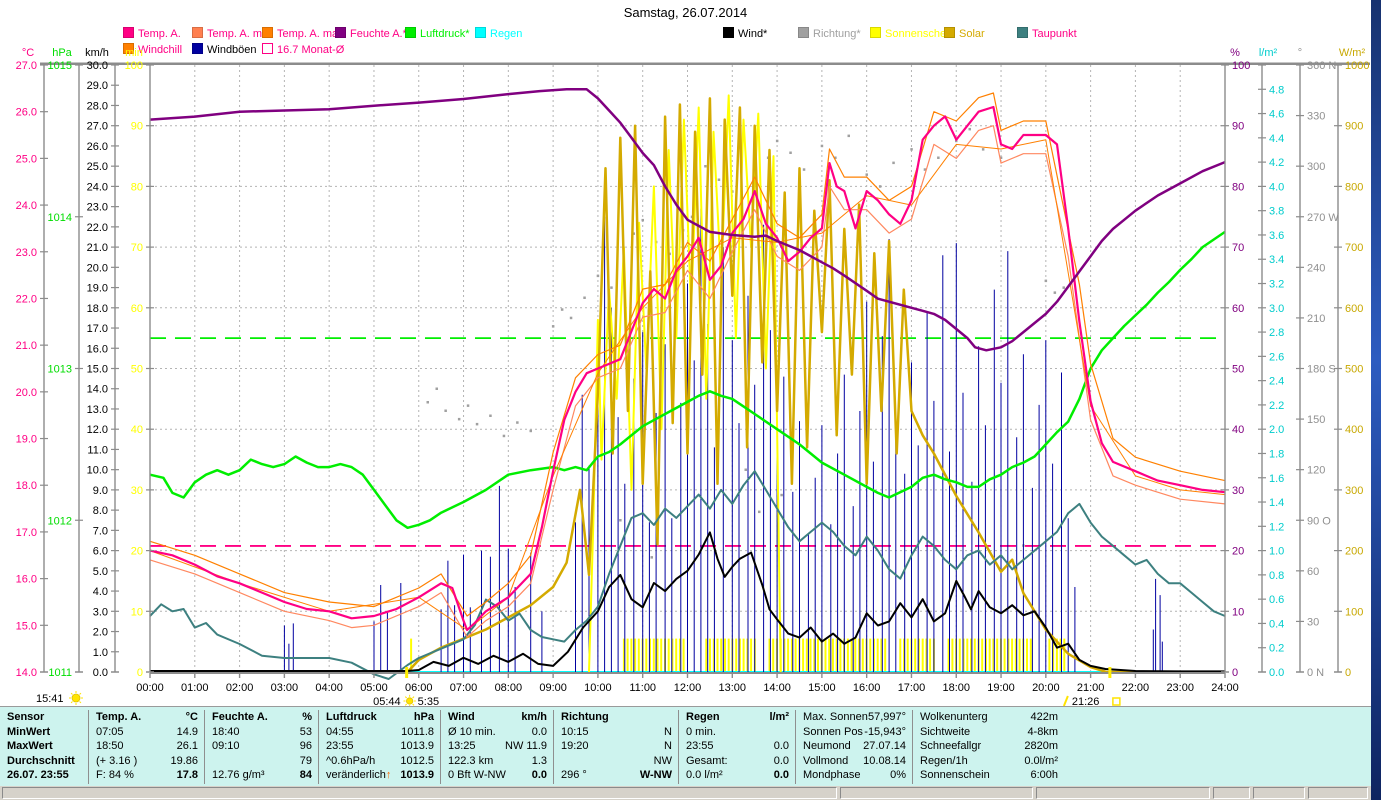  I want to click on cell-label: Luftdruck, so click(351, 717).